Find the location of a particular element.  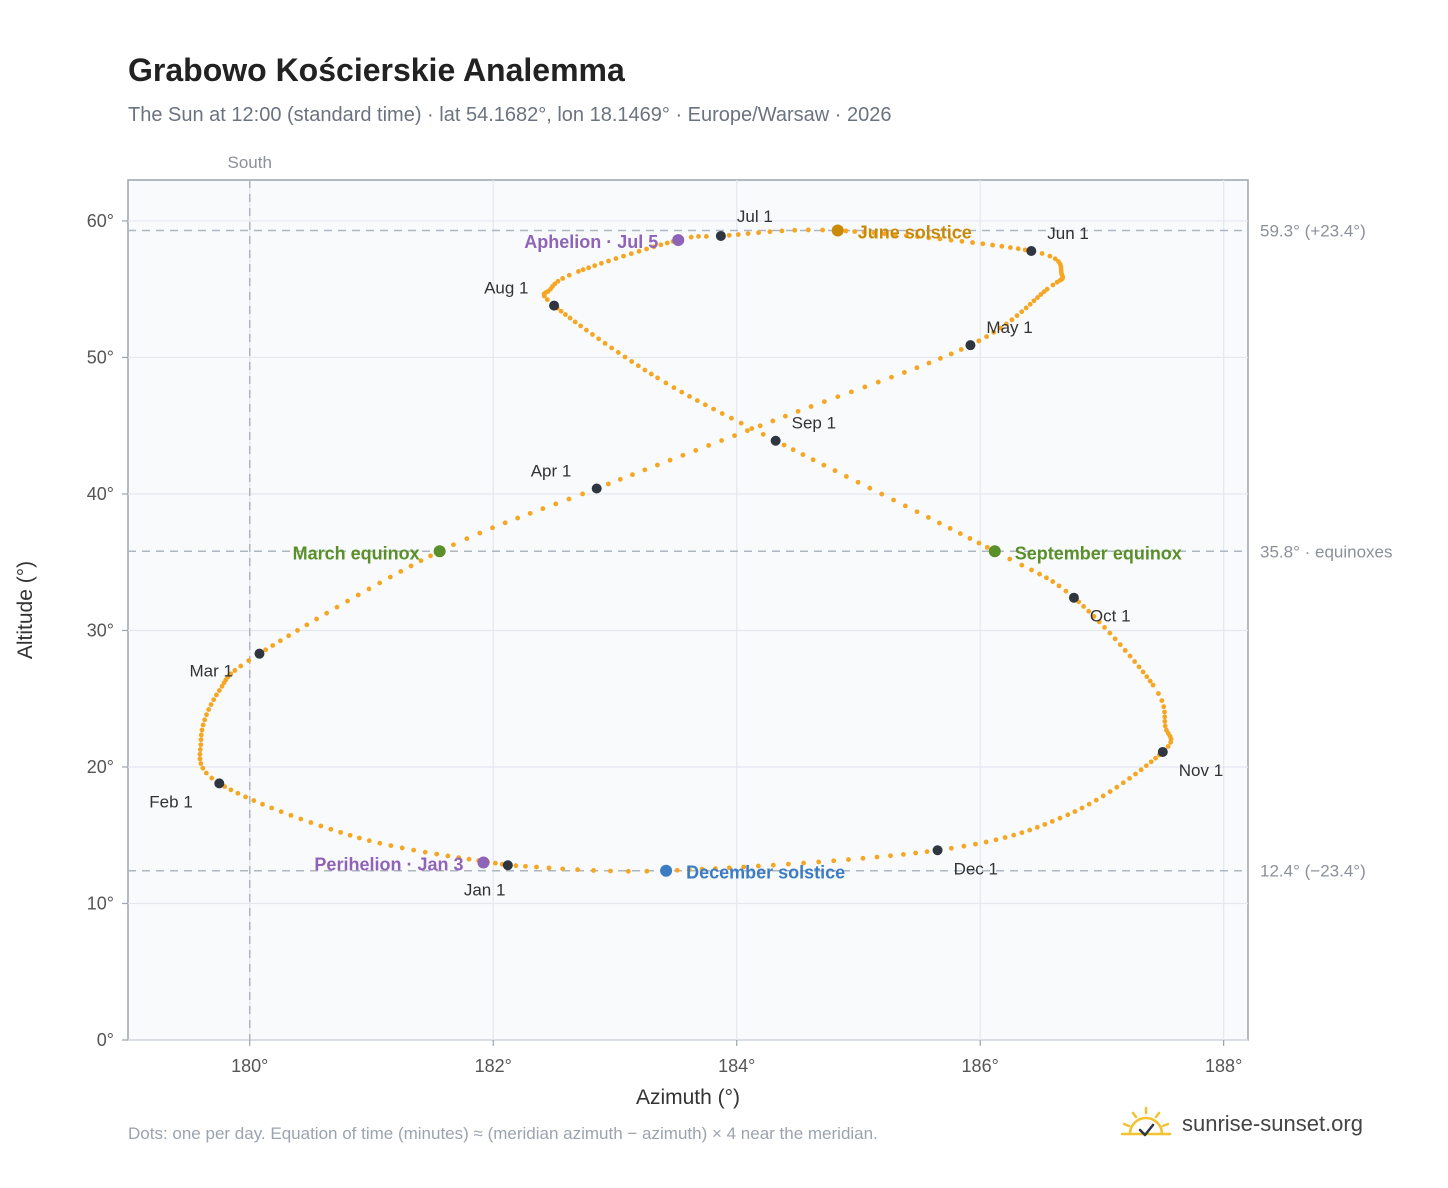

x-tick-label: 182° is located at coordinates (493, 1066).